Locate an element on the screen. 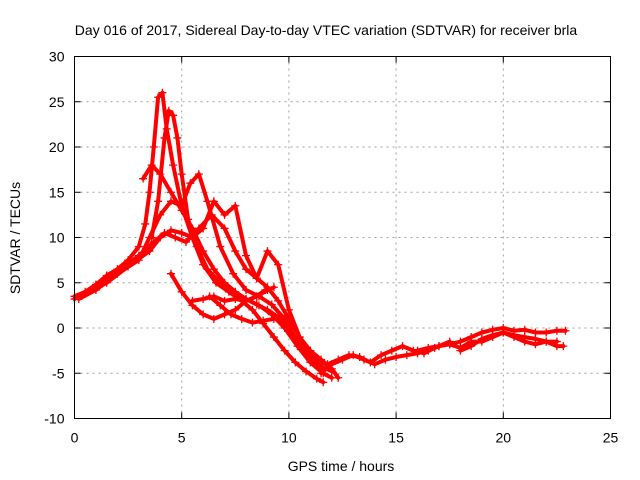  y-tick-label: 20 is located at coordinates (57, 147).